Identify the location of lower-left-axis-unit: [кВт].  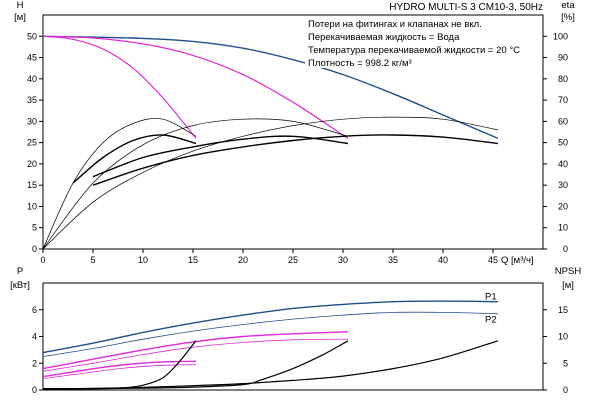
(20, 285).